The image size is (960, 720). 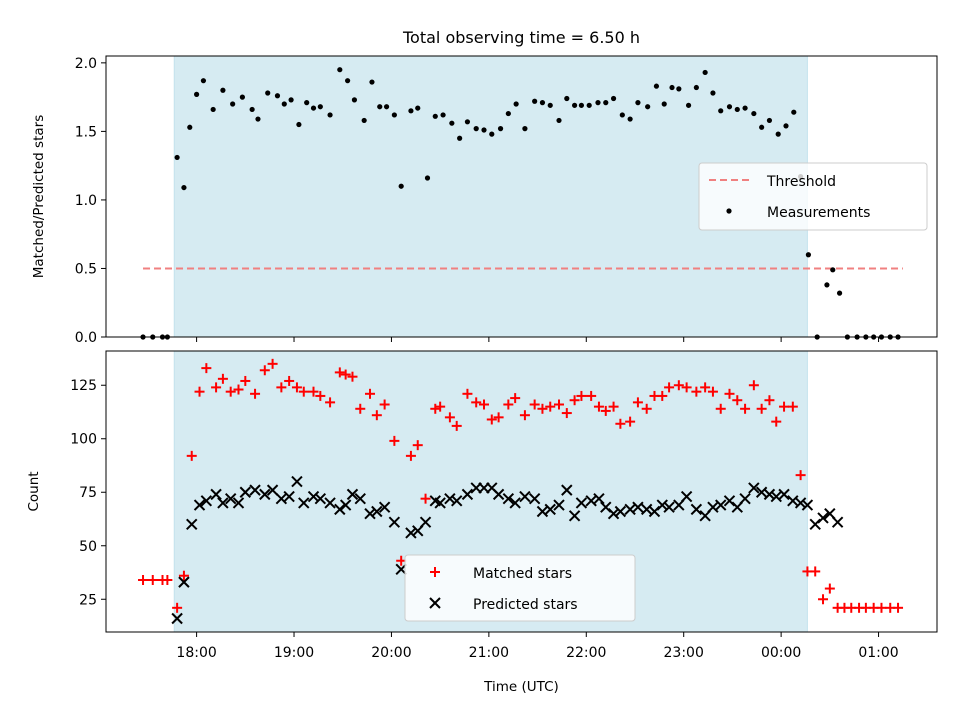 What do you see at coordinates (878, 653) in the screenshot?
I see `x-tick-label: 01:00` at bounding box center [878, 653].